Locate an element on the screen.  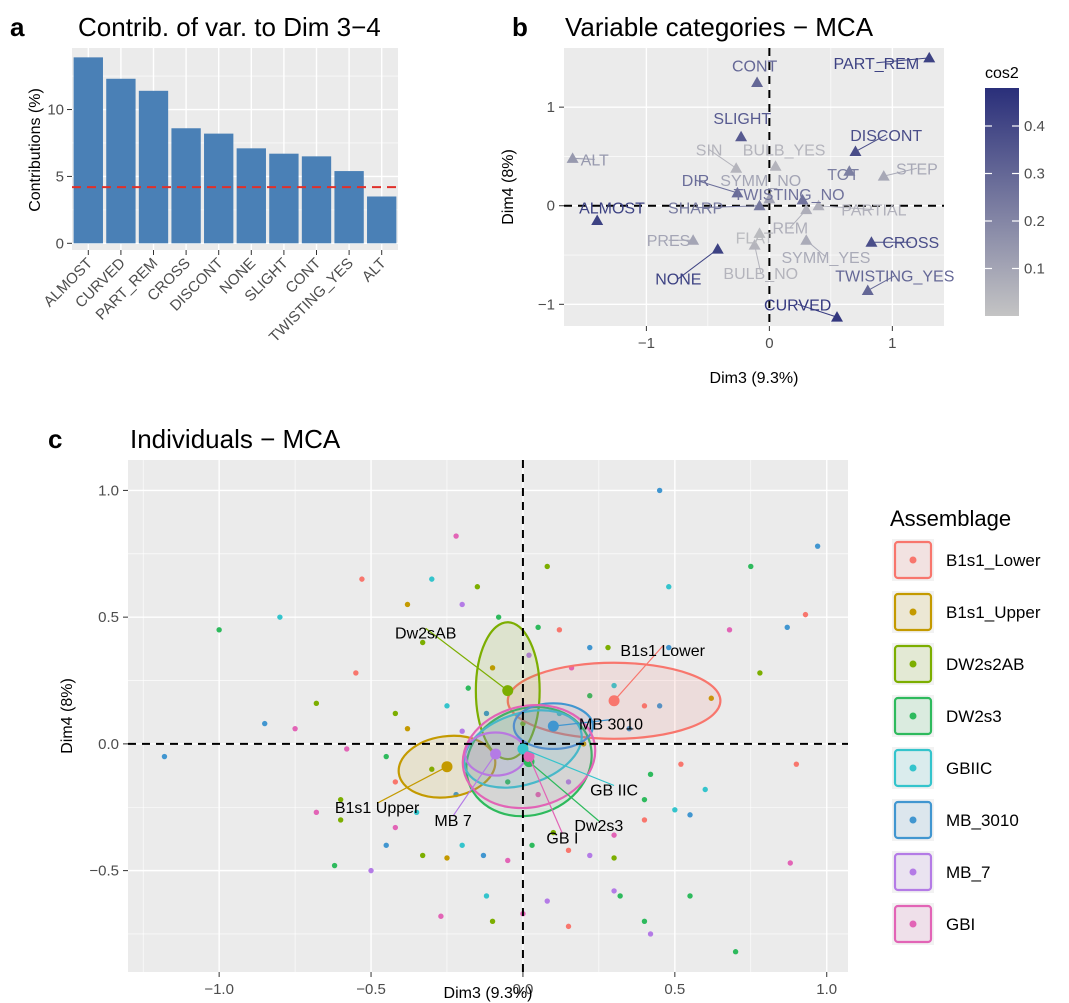
chart-c-xlabel: Dim3 (9.3%) is located at coordinates (488, 993).